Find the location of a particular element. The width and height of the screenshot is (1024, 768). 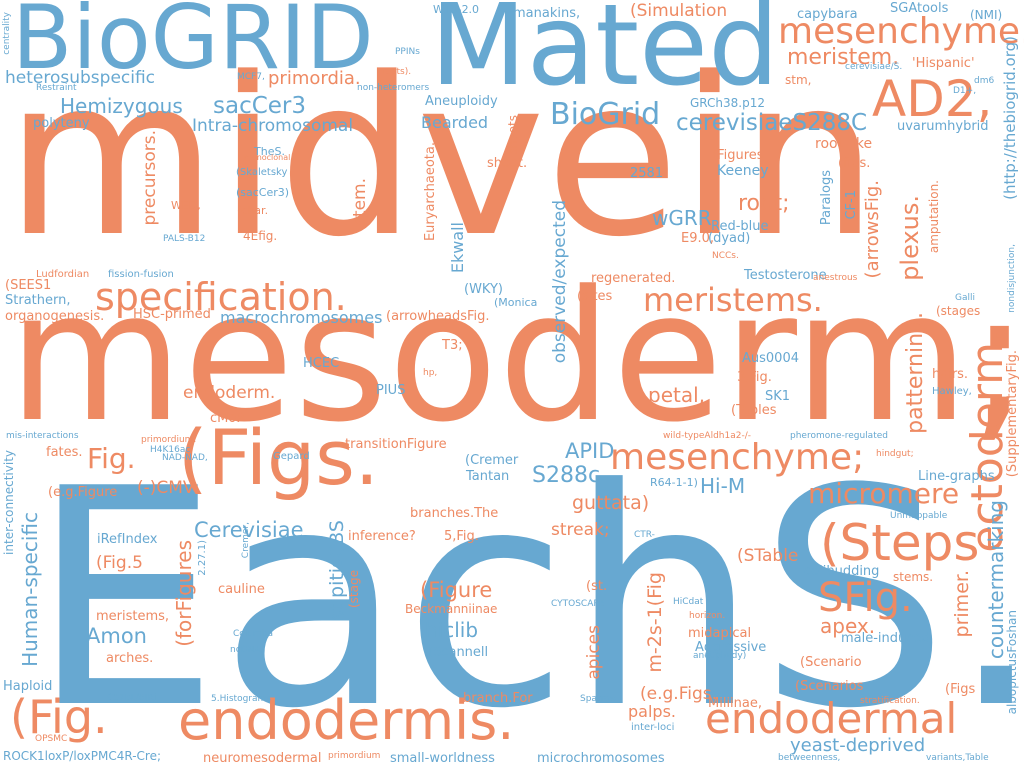

cloud-word: hp, is located at coordinates (430, 373).